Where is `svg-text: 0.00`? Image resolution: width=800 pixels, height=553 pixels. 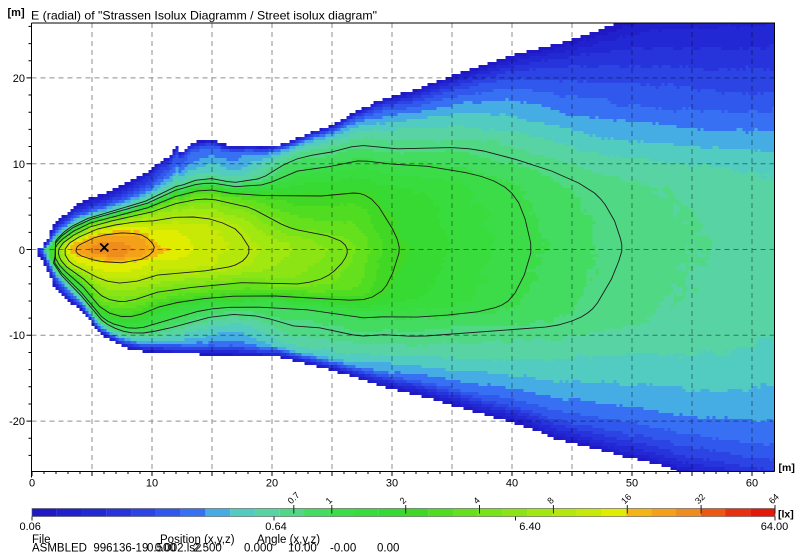
svg-text: 0.00 is located at coordinates (388, 547).